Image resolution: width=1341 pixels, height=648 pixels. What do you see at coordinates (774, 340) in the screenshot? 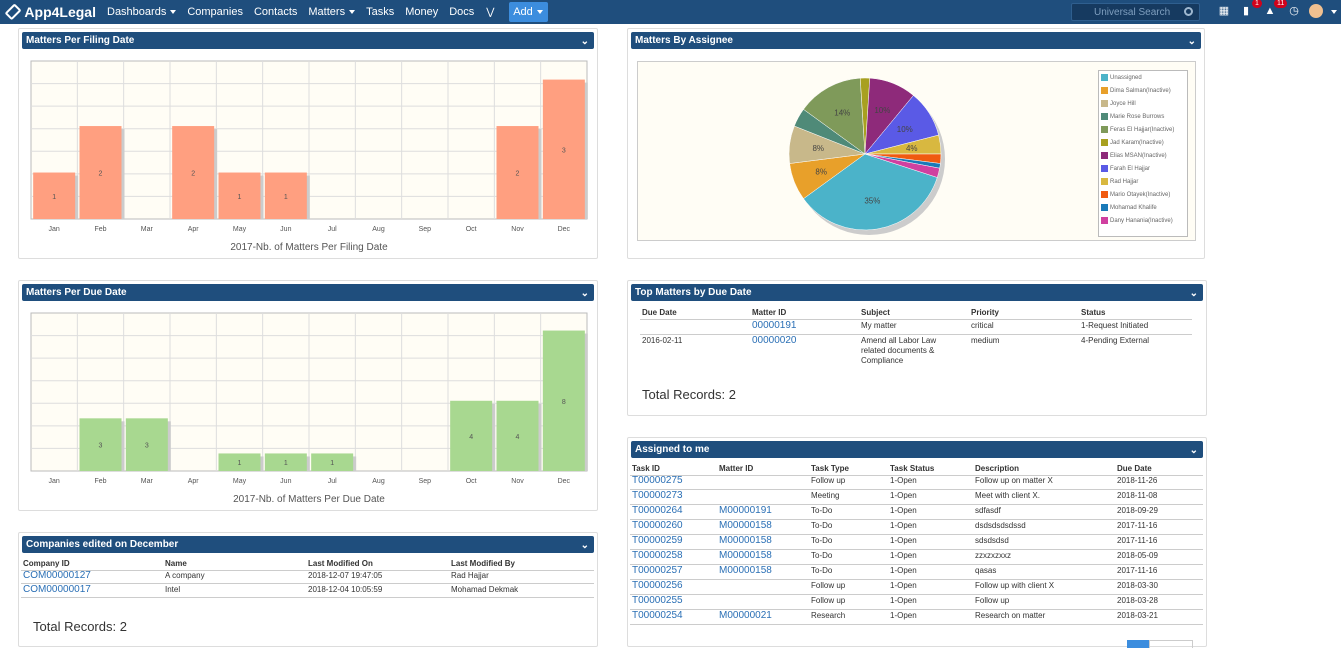
I see `matter-id-link: 00000020` at bounding box center [774, 340].